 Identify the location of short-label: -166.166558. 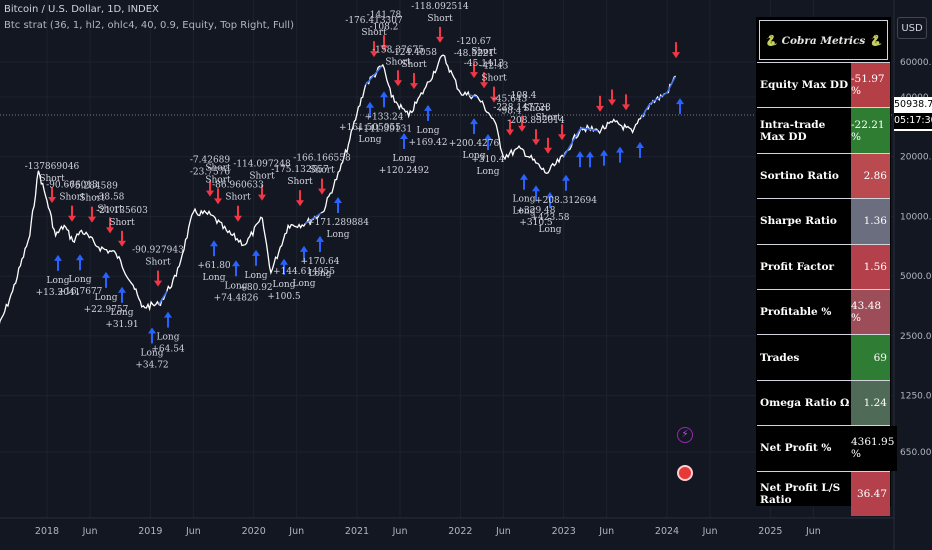
(322, 159).